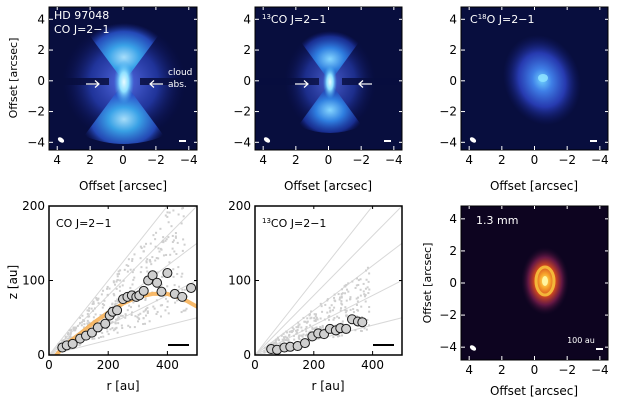 The height and width of the screenshot is (400, 623). Describe the element at coordinates (79, 81) in the screenshot. I see `co-map-absorption-left` at that location.